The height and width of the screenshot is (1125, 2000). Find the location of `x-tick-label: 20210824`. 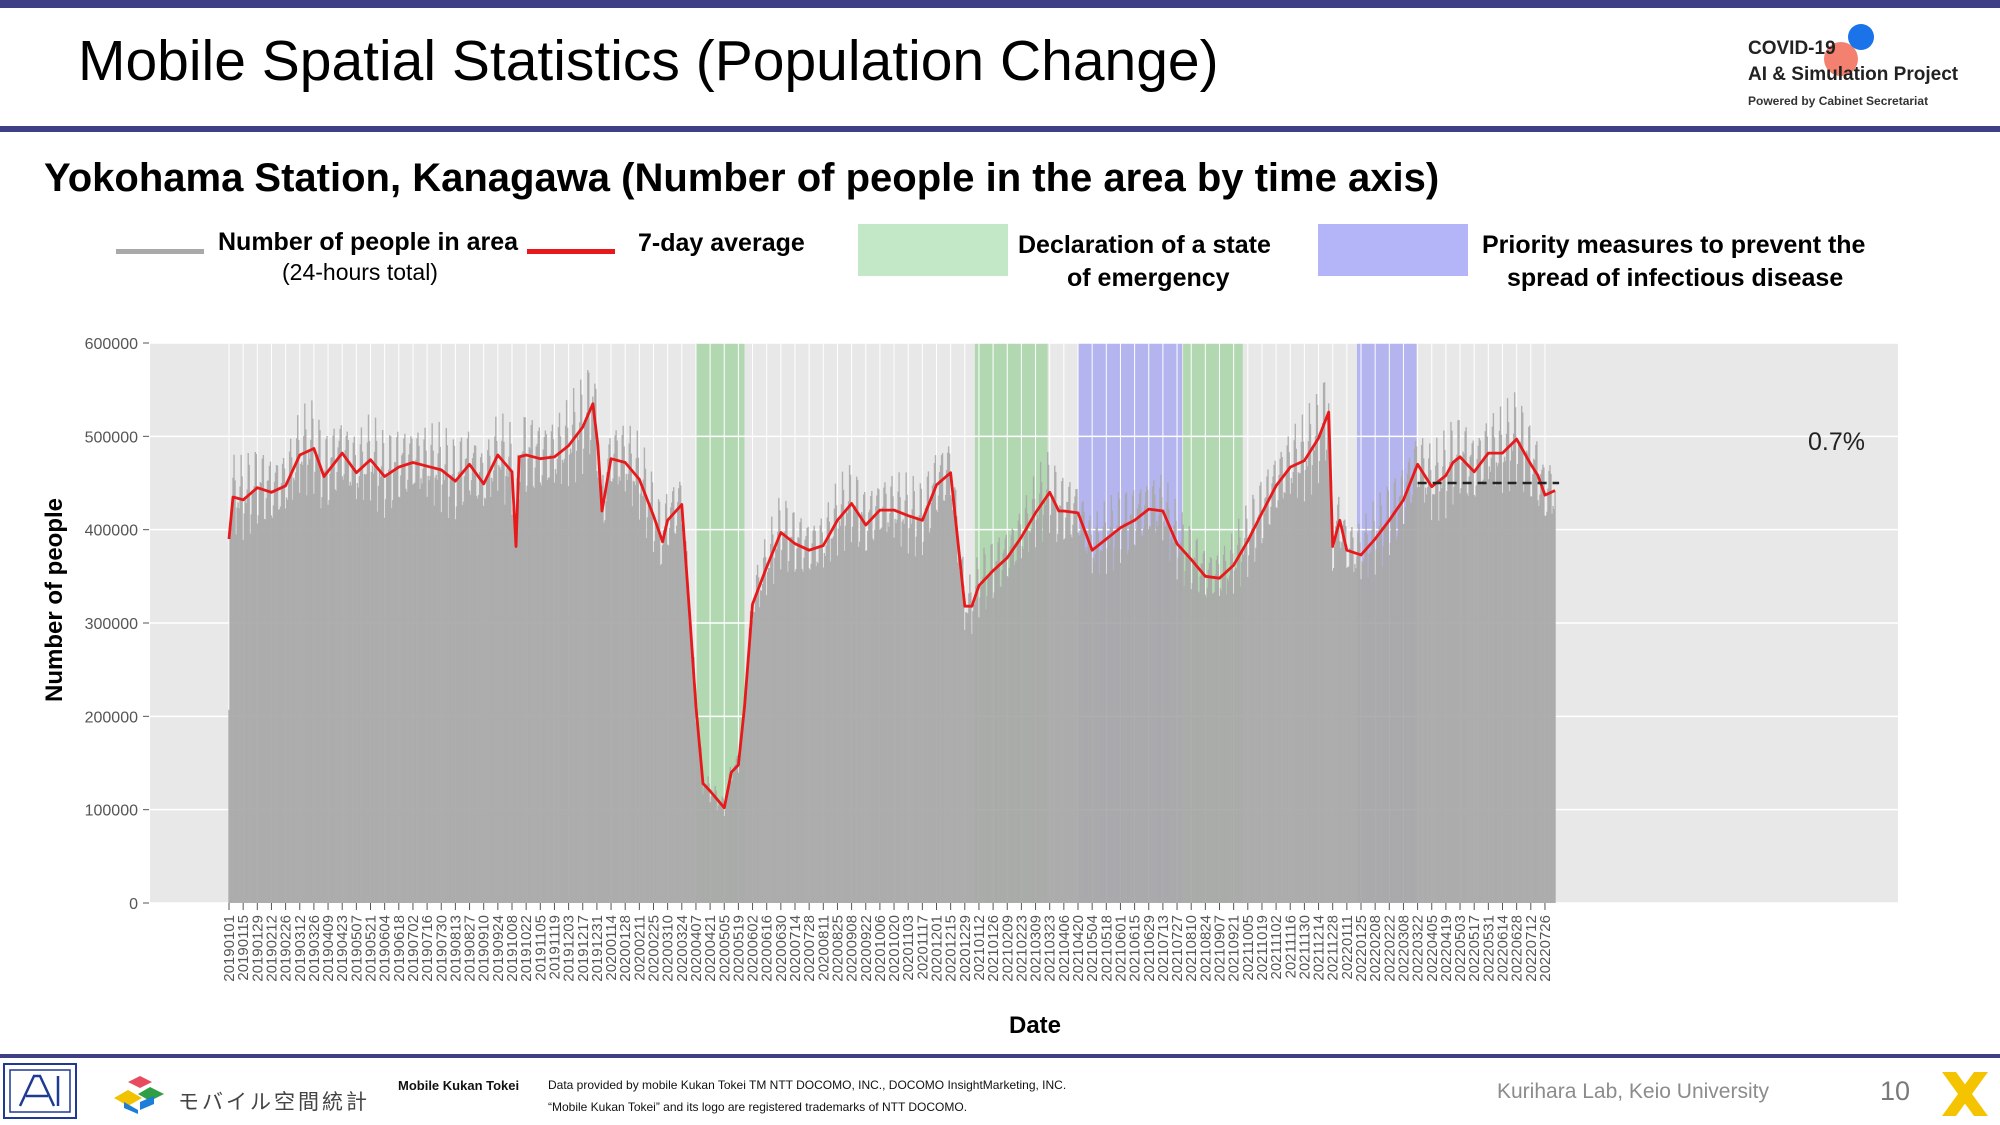

x-tick-label: 20210824 is located at coordinates (1205, 948).